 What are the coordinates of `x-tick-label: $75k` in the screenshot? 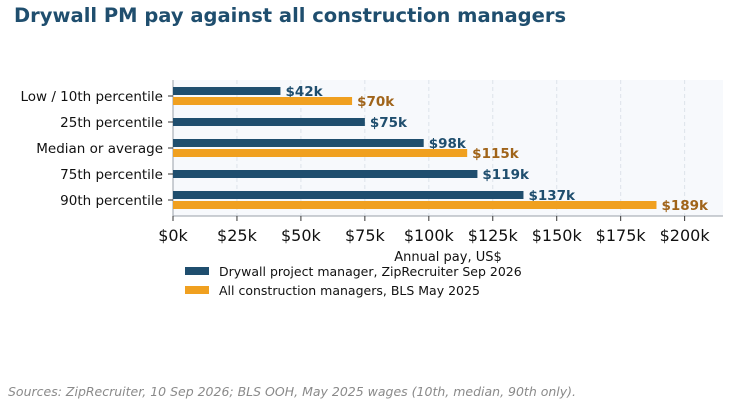 It's located at (365, 235).